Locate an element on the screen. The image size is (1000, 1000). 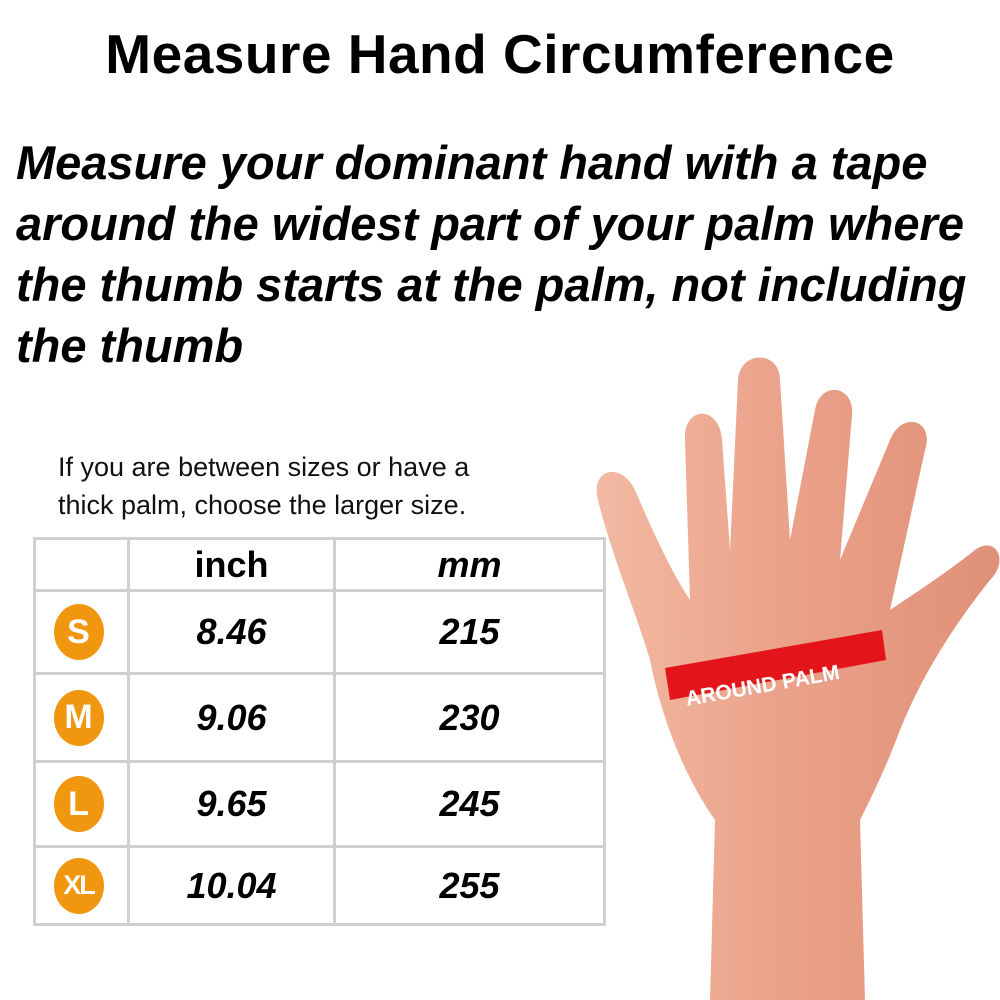
mm-cell: 255 is located at coordinates (469, 885).